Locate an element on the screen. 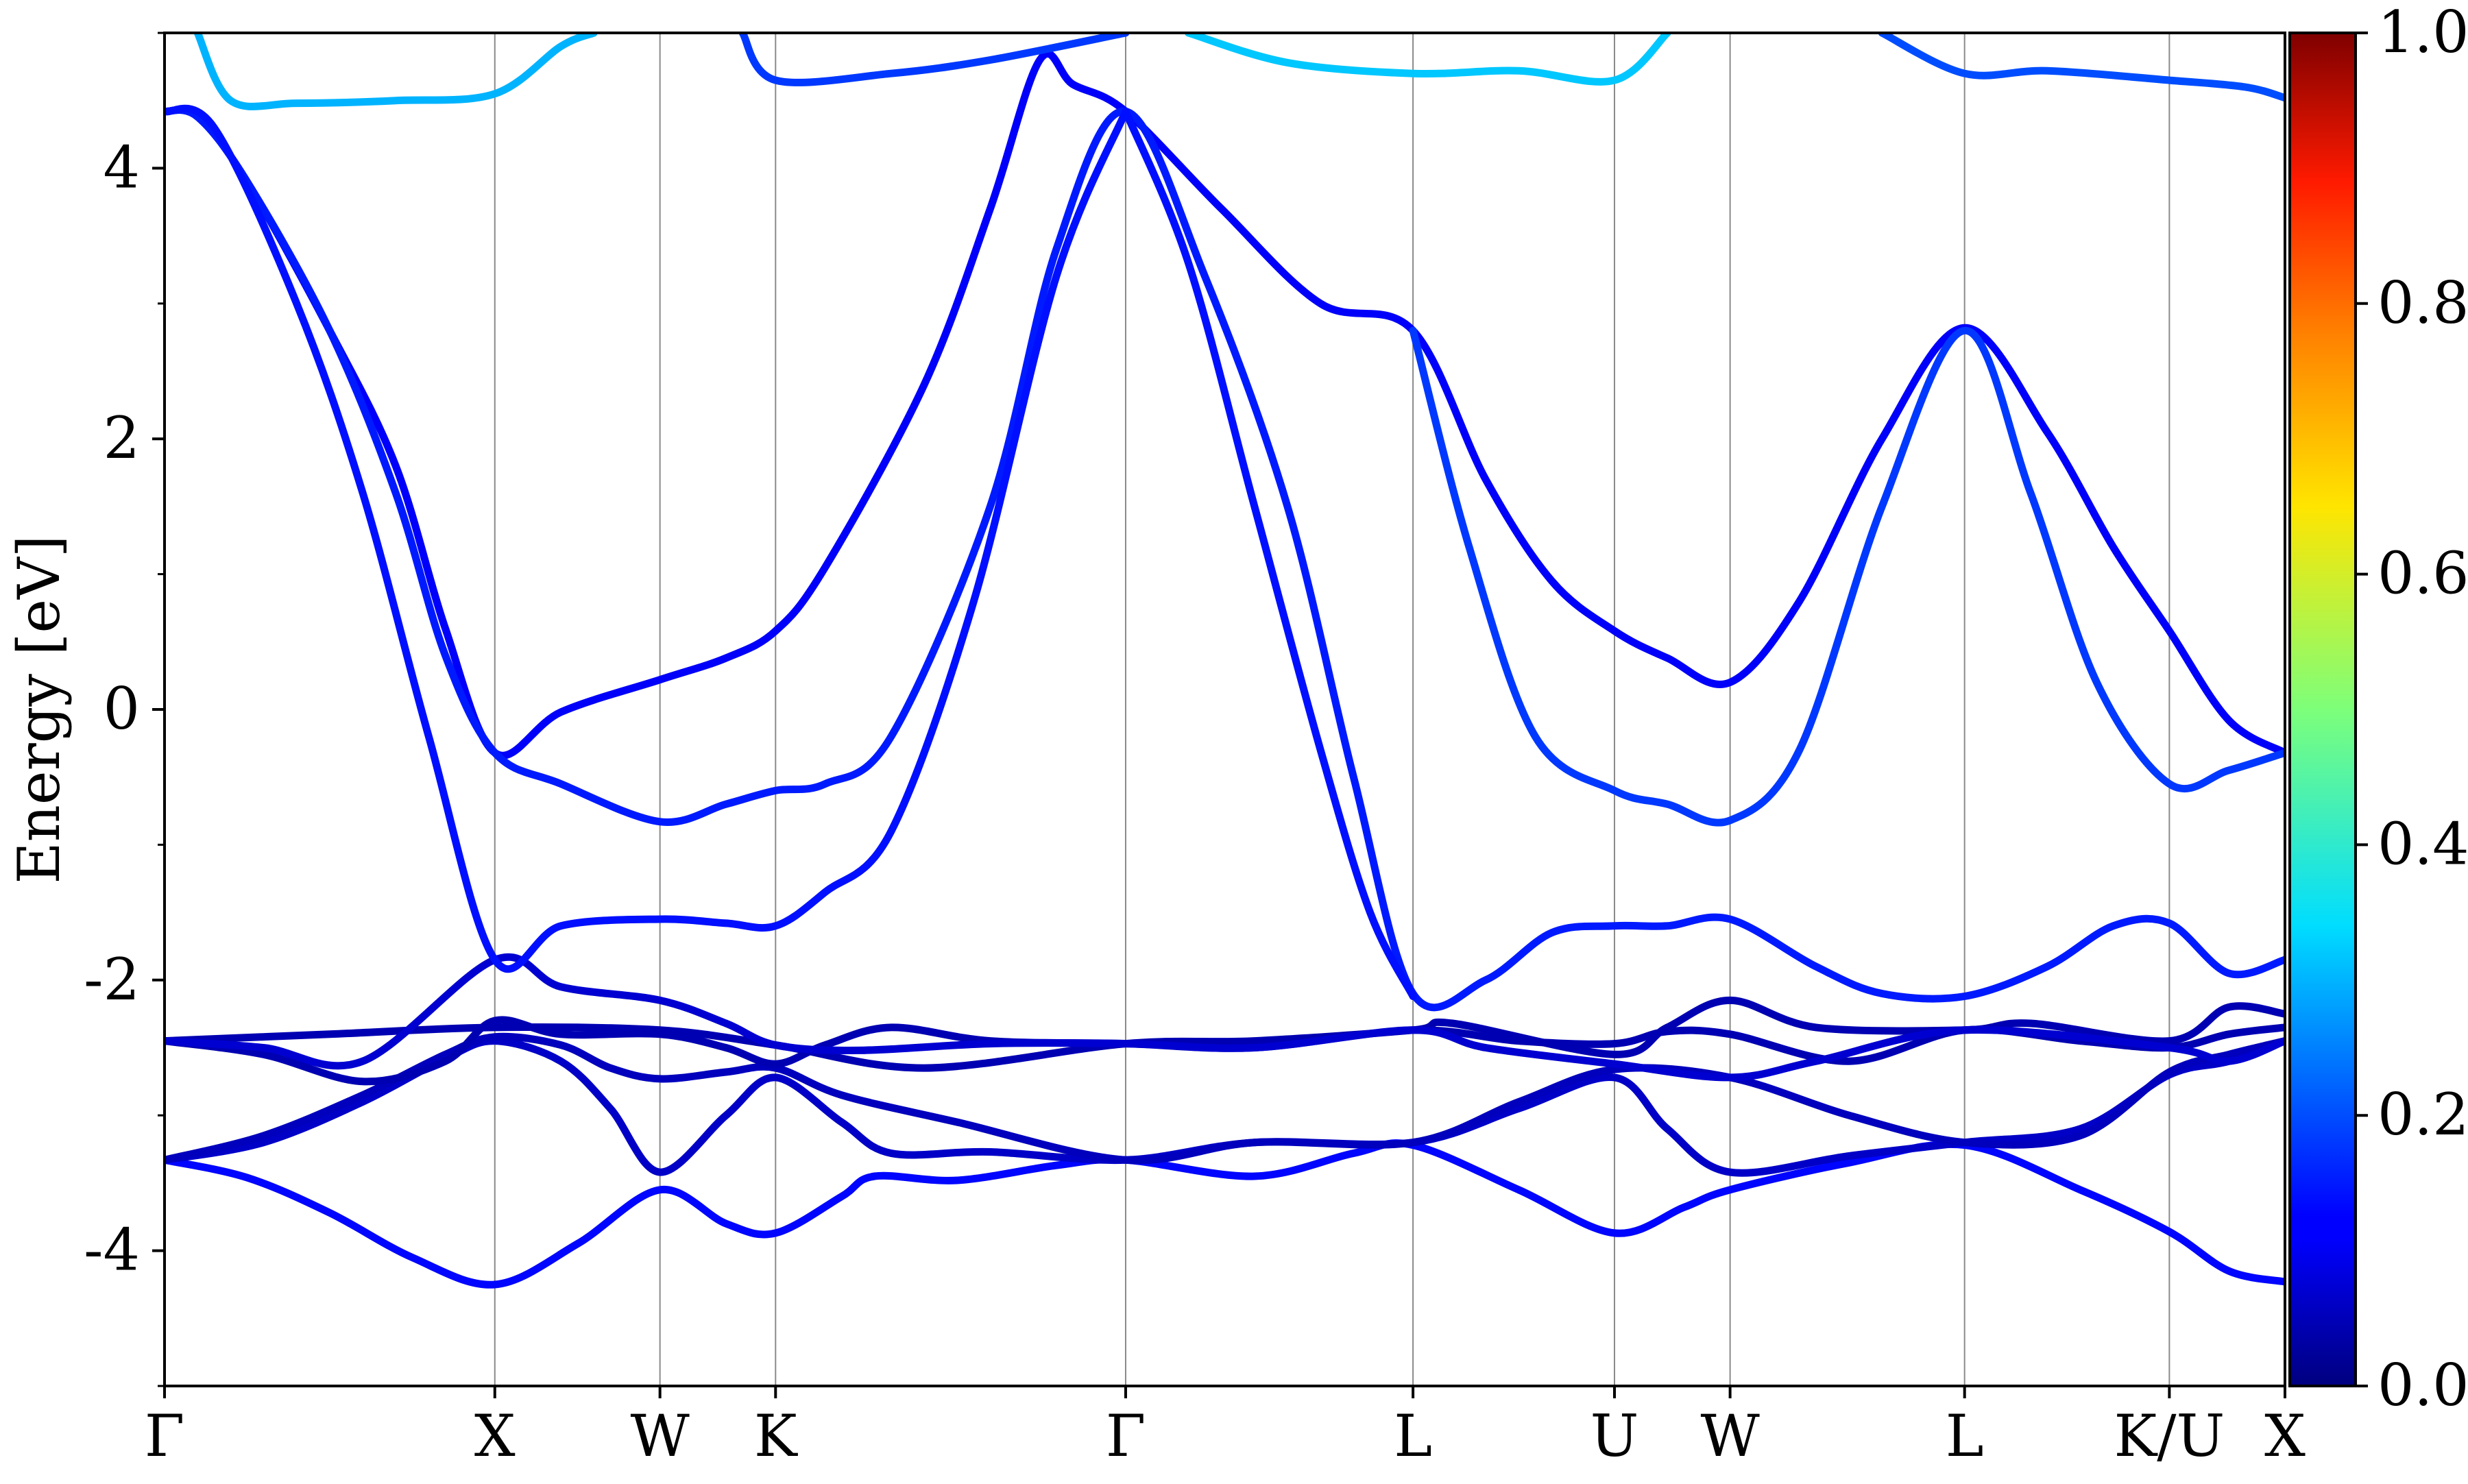  colorbar-tick-label: 0.8 is located at coordinates (2423, 303).